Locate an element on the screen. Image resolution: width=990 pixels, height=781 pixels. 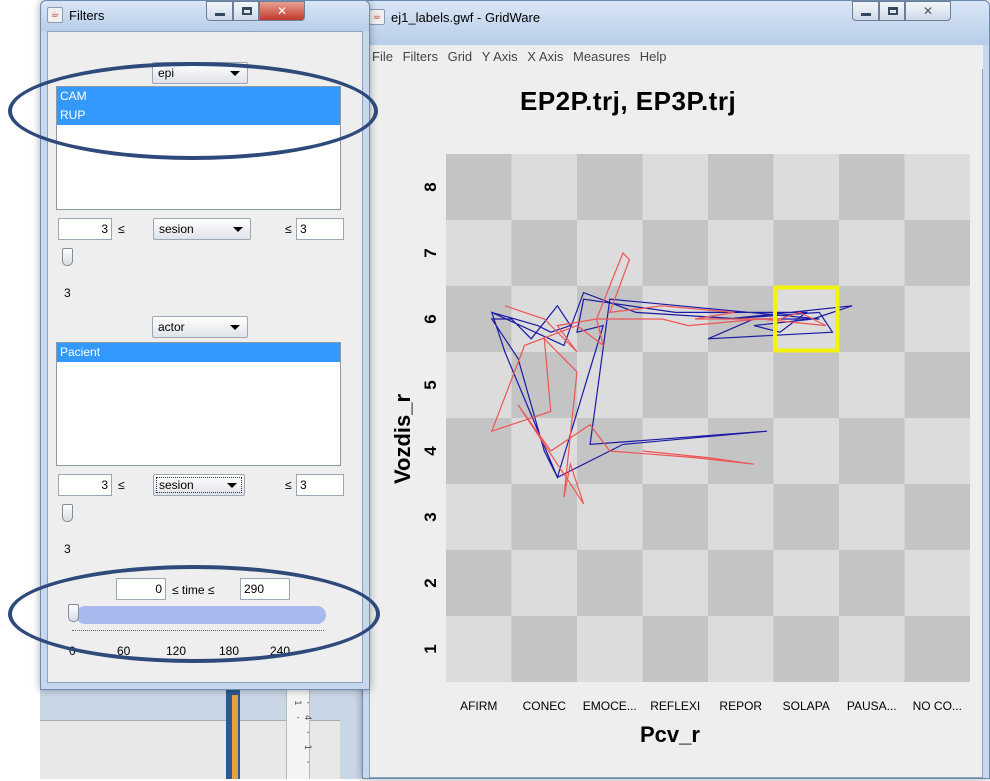
epi-list: CAM RUP is located at coordinates (198, 148).